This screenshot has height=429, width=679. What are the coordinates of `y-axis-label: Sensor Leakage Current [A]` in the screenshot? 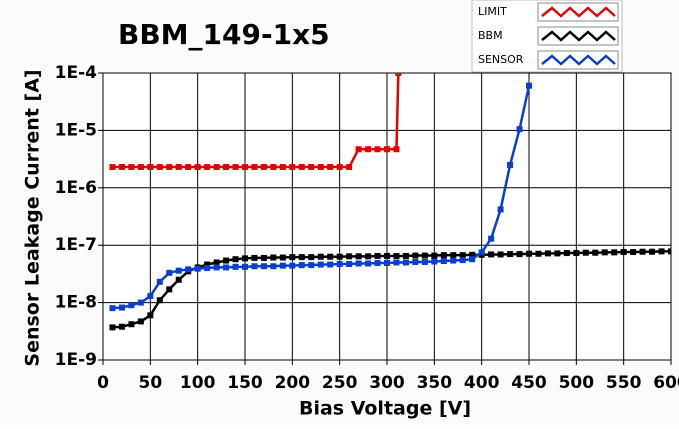 It's located at (33, 217).